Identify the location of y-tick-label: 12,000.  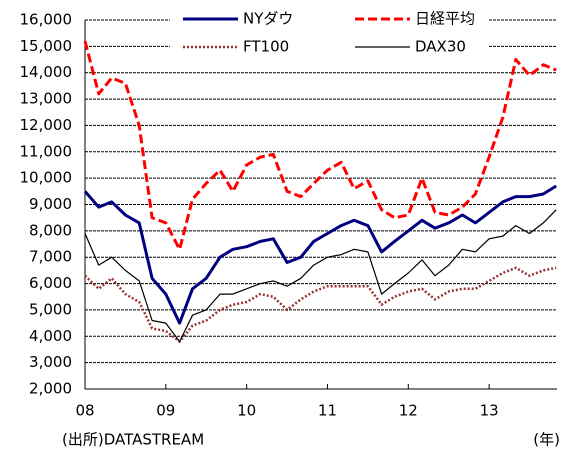
(46, 125).